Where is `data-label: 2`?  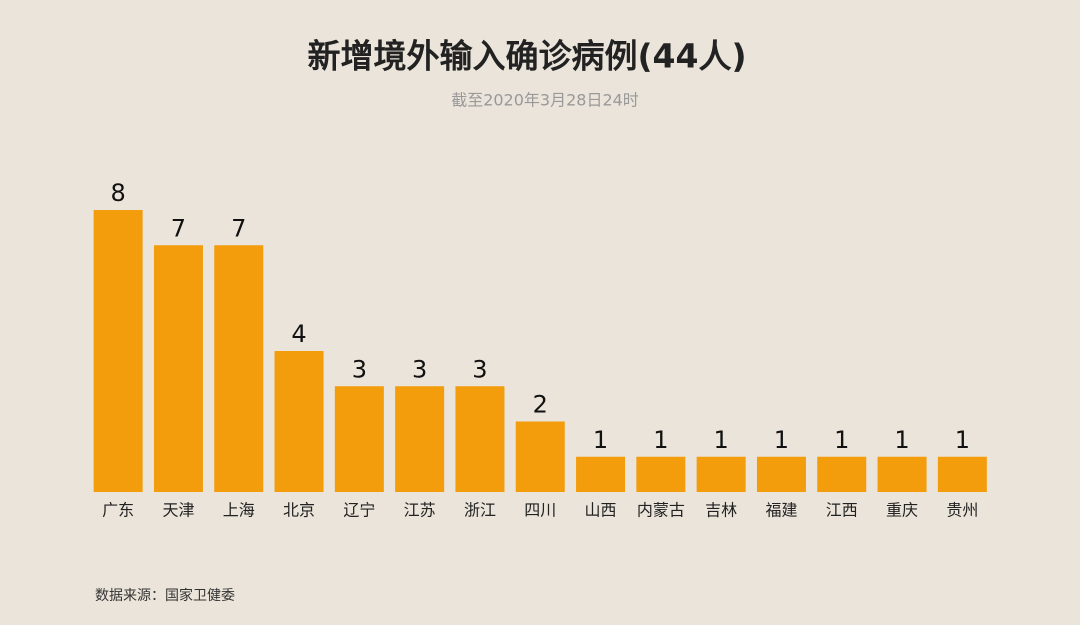
data-label: 2 is located at coordinates (540, 405).